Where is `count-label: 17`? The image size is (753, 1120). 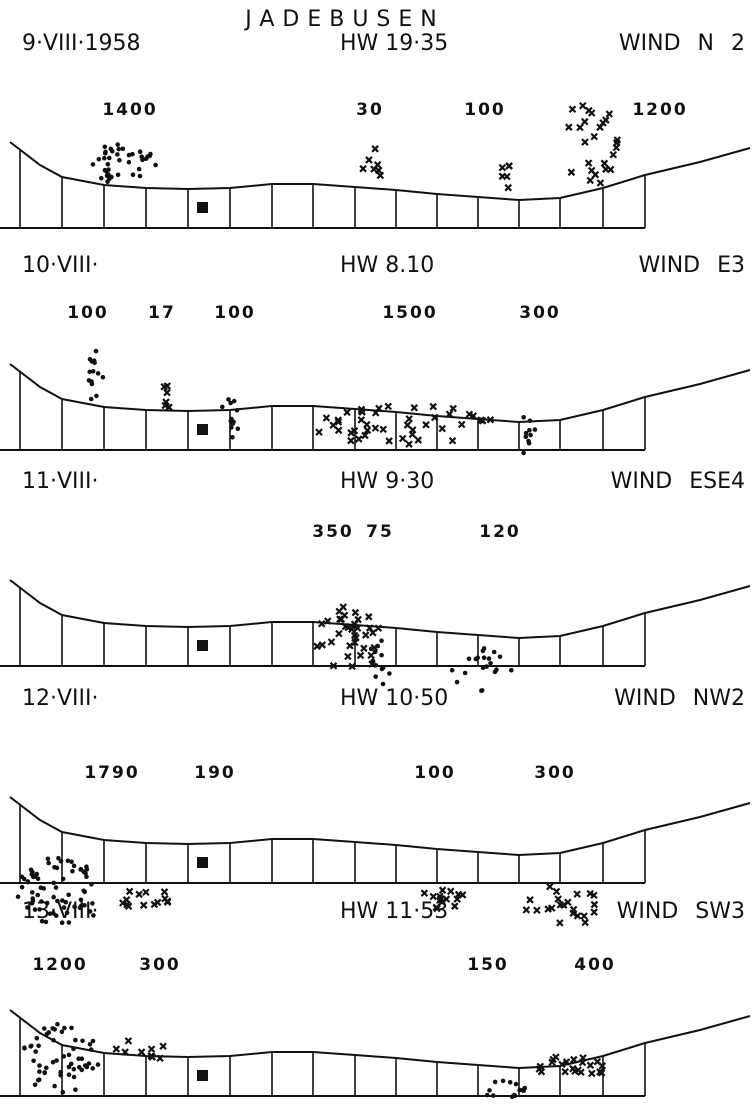
count-label: 17 is located at coordinates (162, 313).